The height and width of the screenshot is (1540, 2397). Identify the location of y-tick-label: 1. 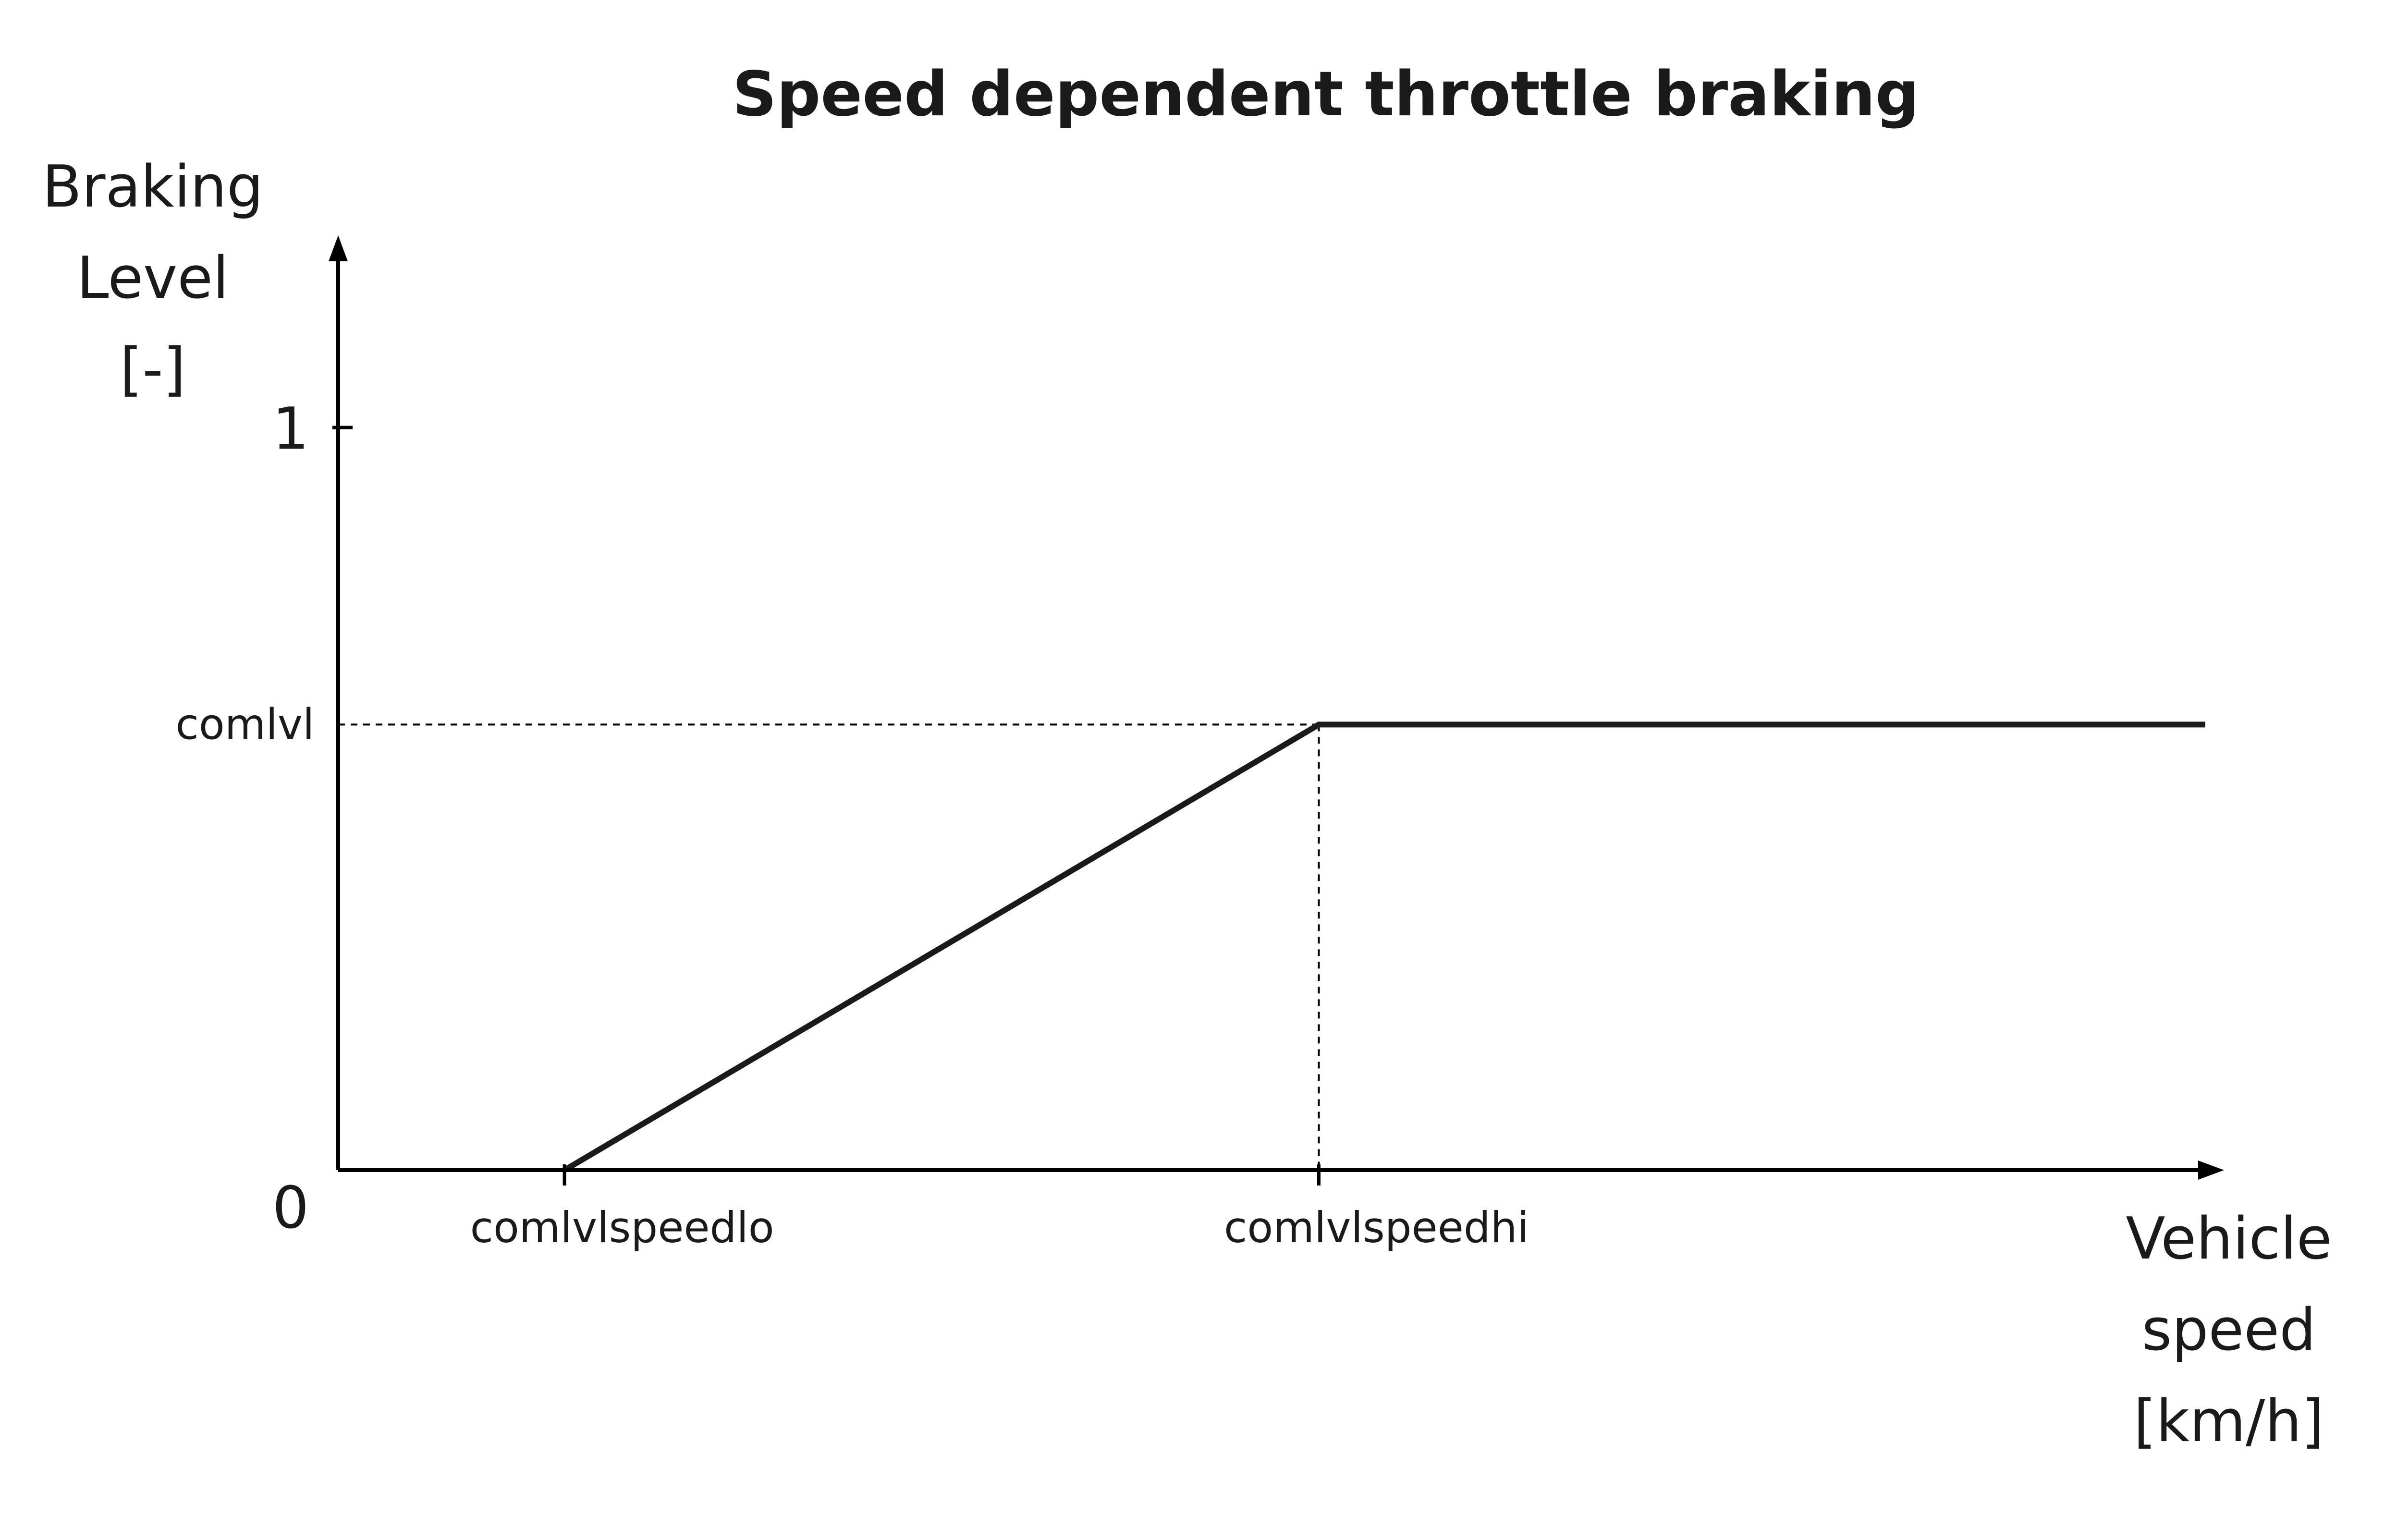
(291, 430).